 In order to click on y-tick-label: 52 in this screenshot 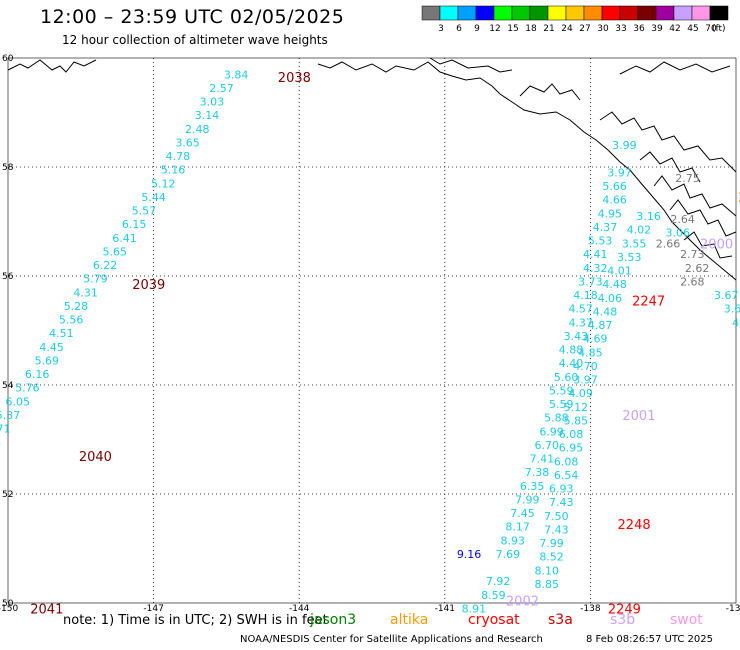, I will do `click(7, 495)`.